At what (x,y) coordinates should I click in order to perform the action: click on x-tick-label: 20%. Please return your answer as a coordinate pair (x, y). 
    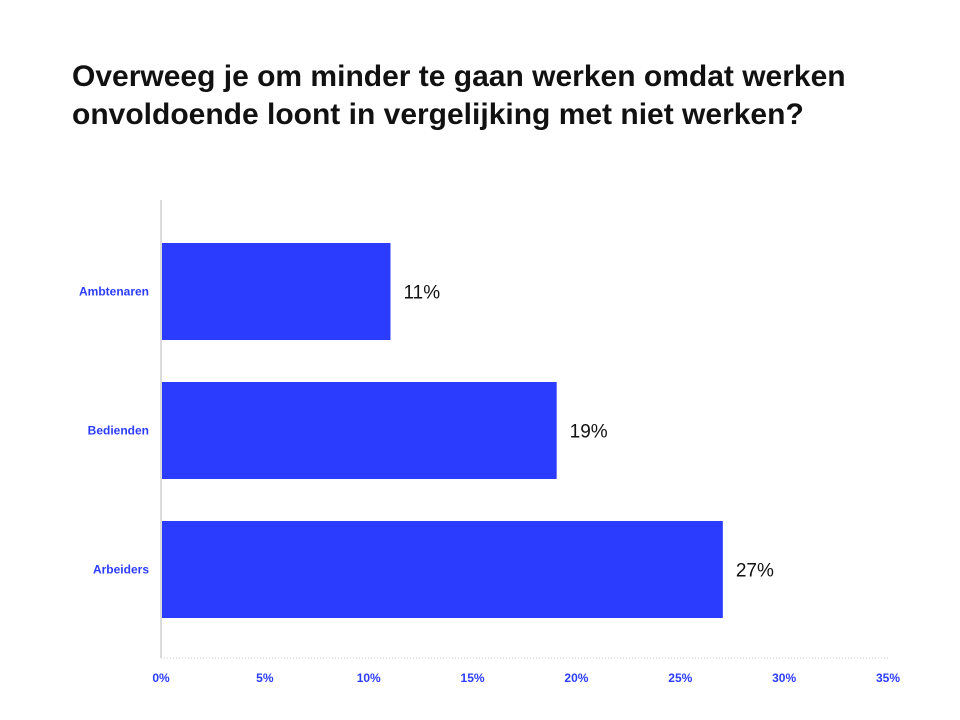
    Looking at the image, I should click on (576, 678).